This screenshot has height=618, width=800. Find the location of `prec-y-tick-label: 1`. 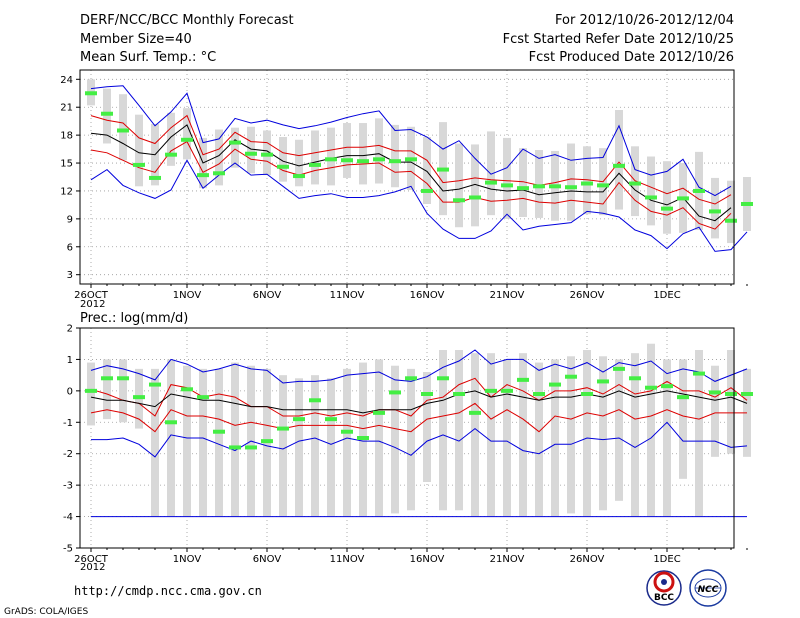

prec-y-tick-label: 1 is located at coordinates (70, 360).